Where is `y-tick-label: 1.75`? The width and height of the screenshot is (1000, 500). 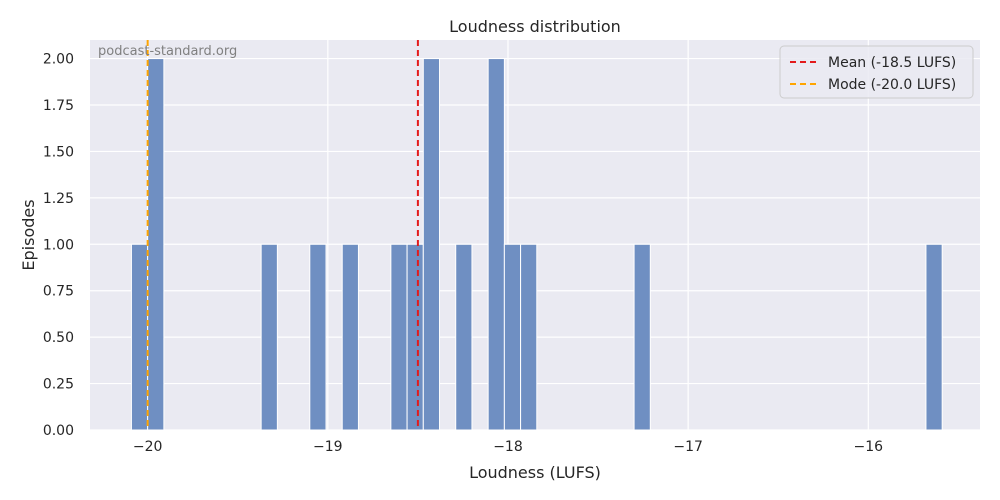
y-tick-label: 1.75 is located at coordinates (58, 106).